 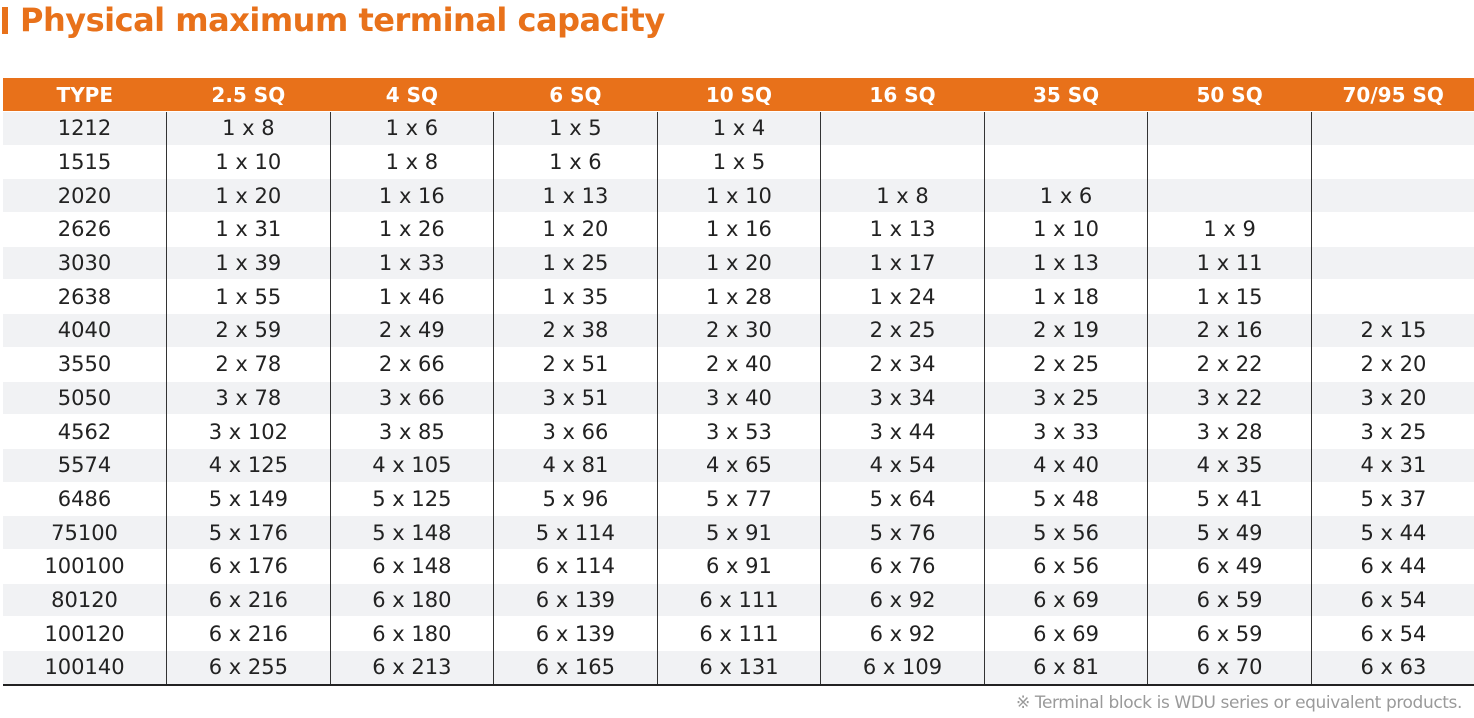 I want to click on capacity-cell: 1 x 17, so click(x=902, y=262).